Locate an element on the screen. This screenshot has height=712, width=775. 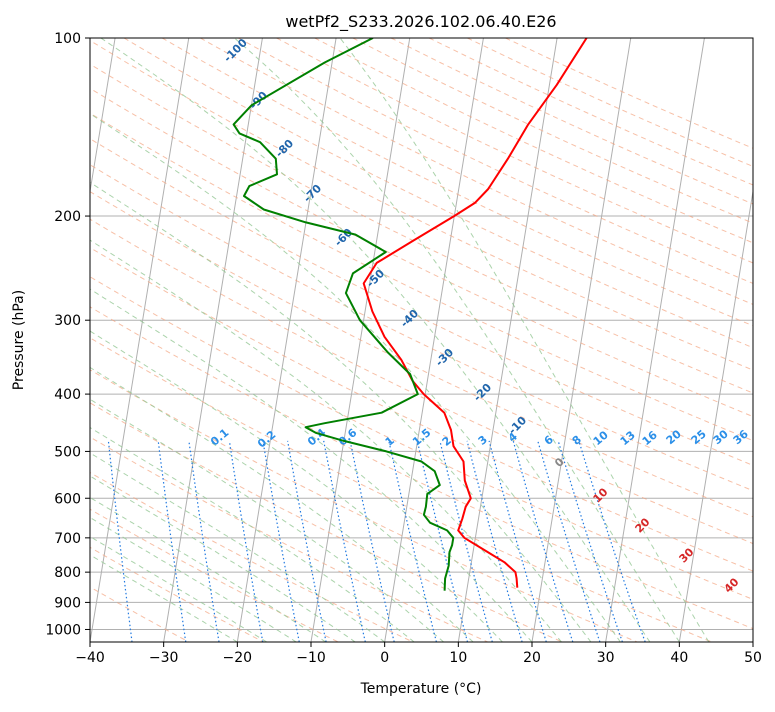
y-axis-label: Pressure (hPa) is located at coordinates (19, 340).